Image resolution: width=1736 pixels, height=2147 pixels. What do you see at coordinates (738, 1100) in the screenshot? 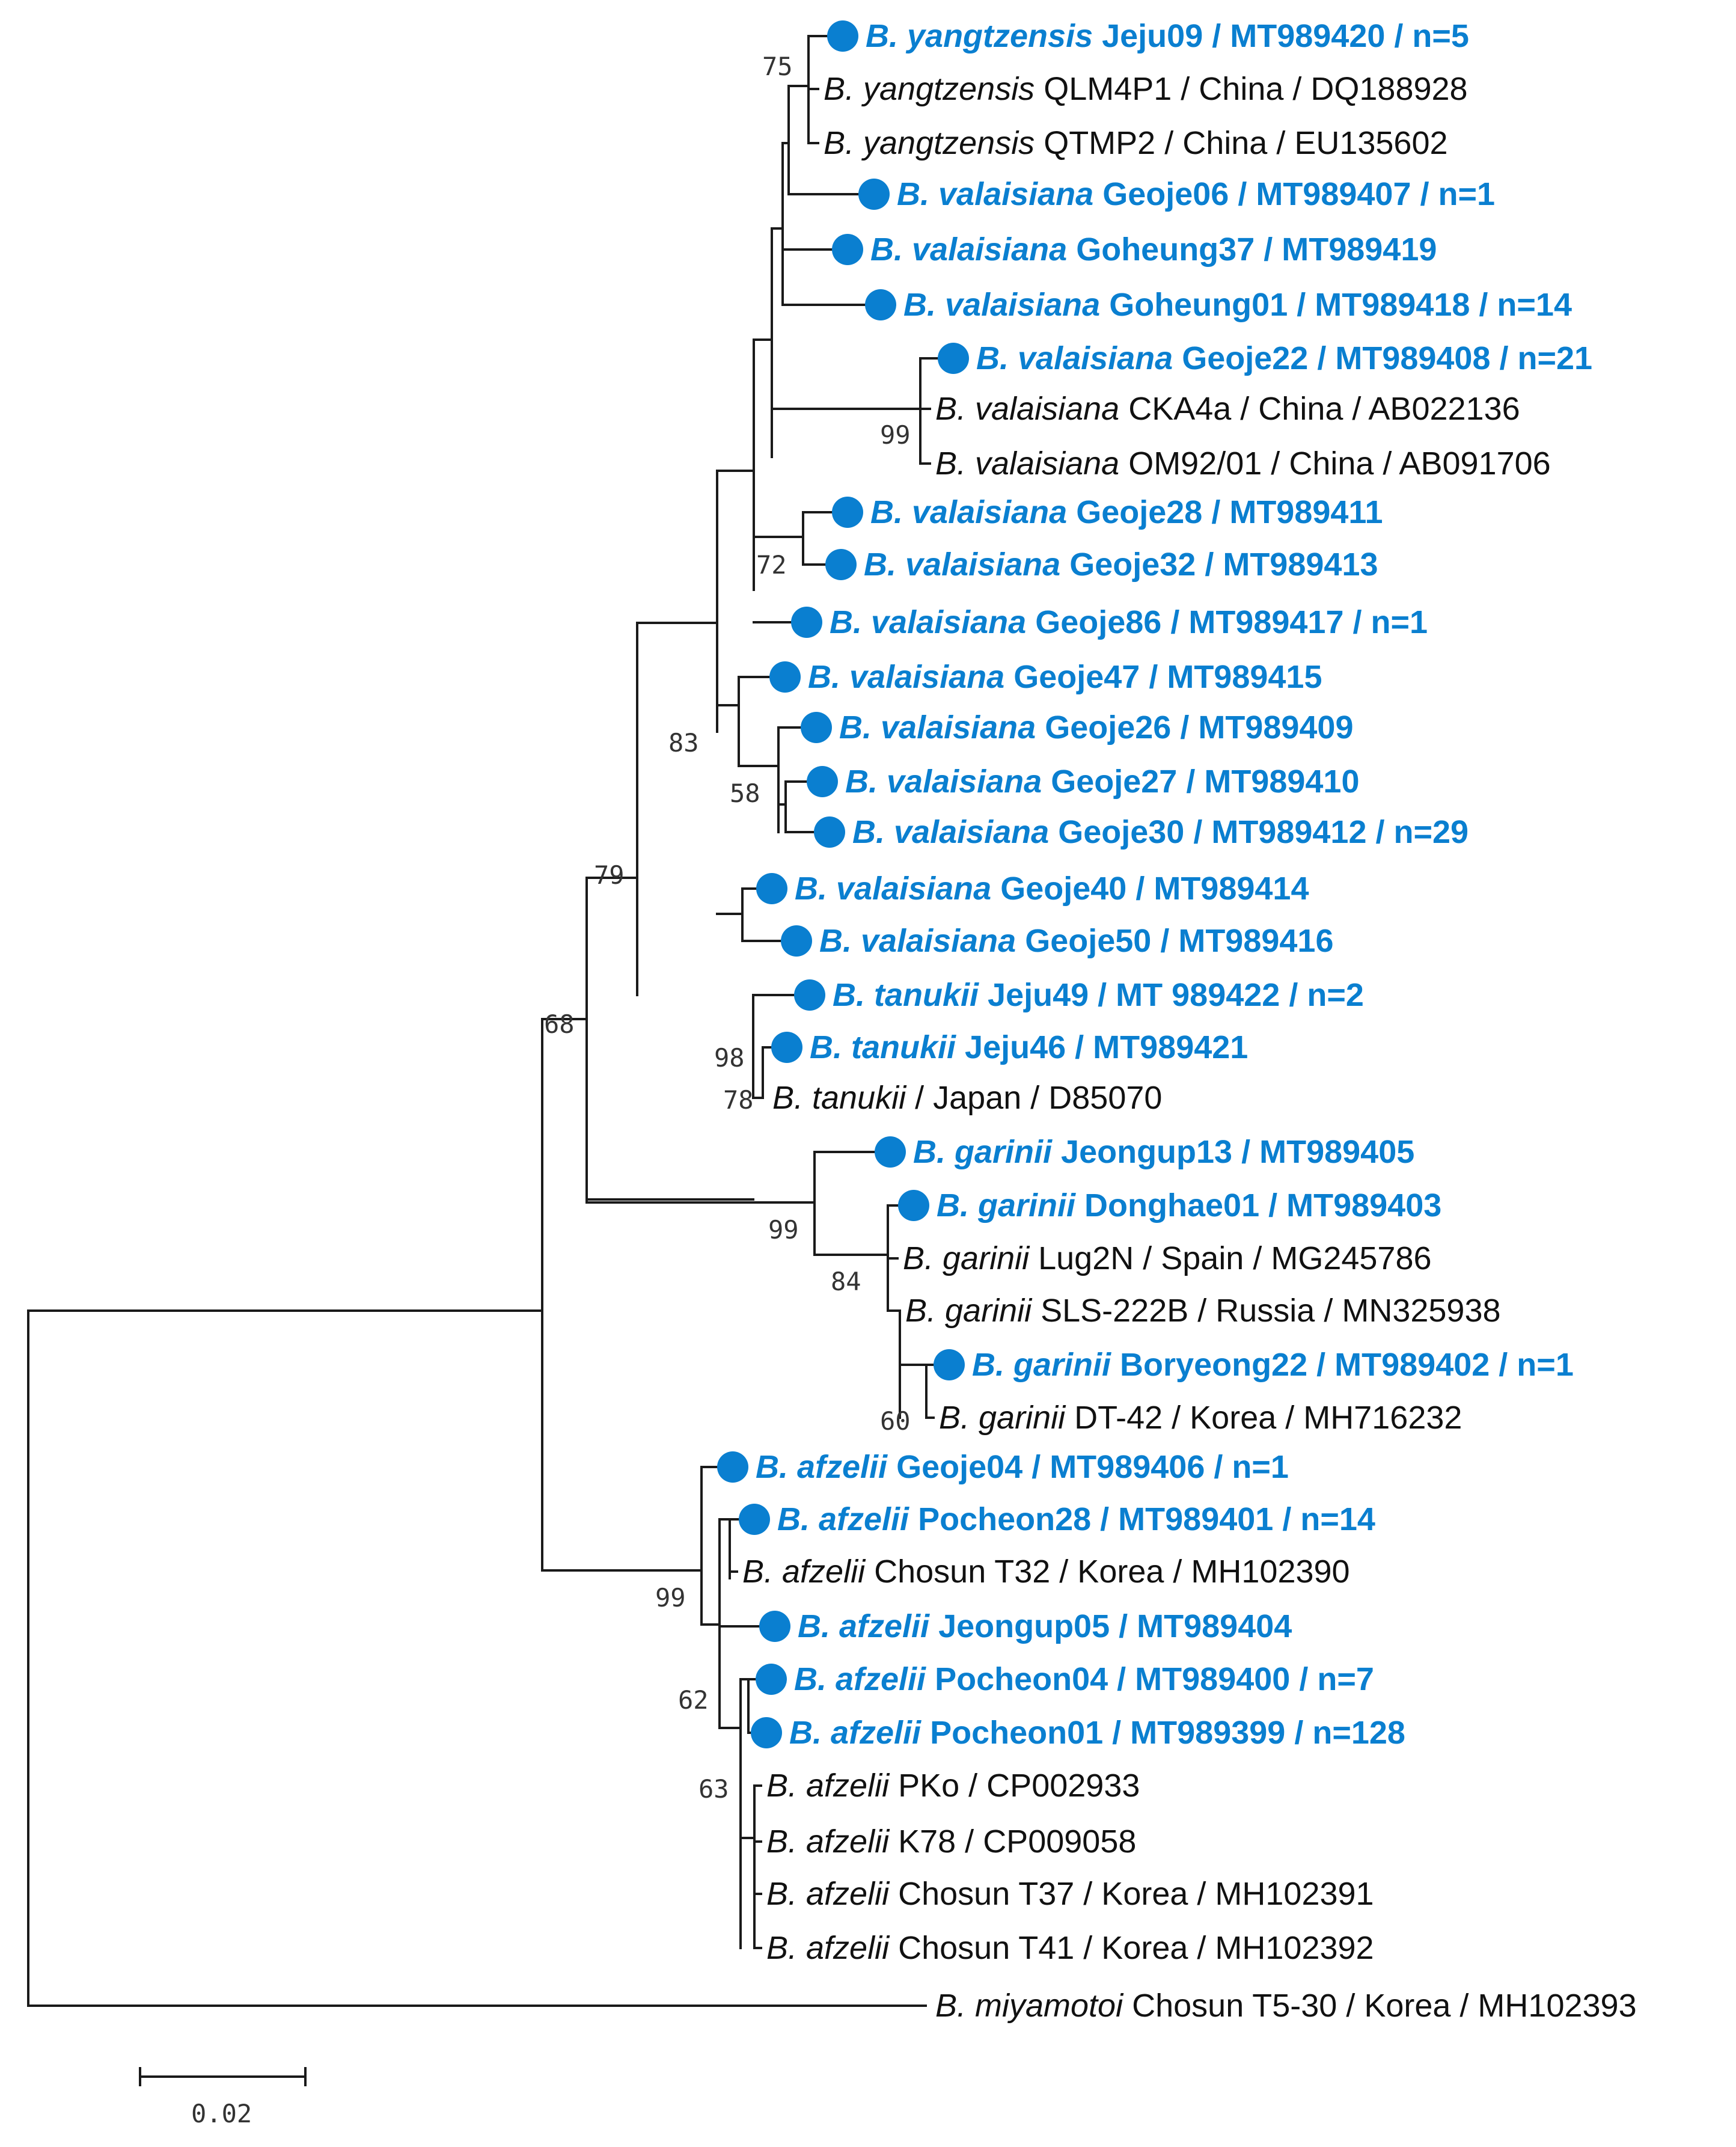
I see `bootstrap-78: 78` at bounding box center [738, 1100].